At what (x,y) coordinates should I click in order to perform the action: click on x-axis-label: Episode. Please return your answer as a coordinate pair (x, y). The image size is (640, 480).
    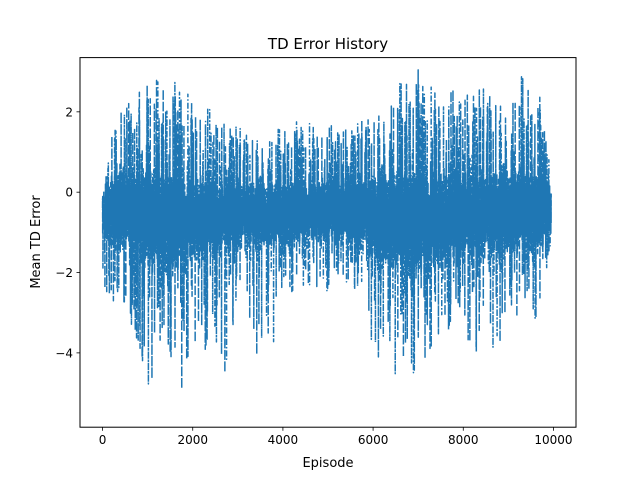
    Looking at the image, I should click on (327, 463).